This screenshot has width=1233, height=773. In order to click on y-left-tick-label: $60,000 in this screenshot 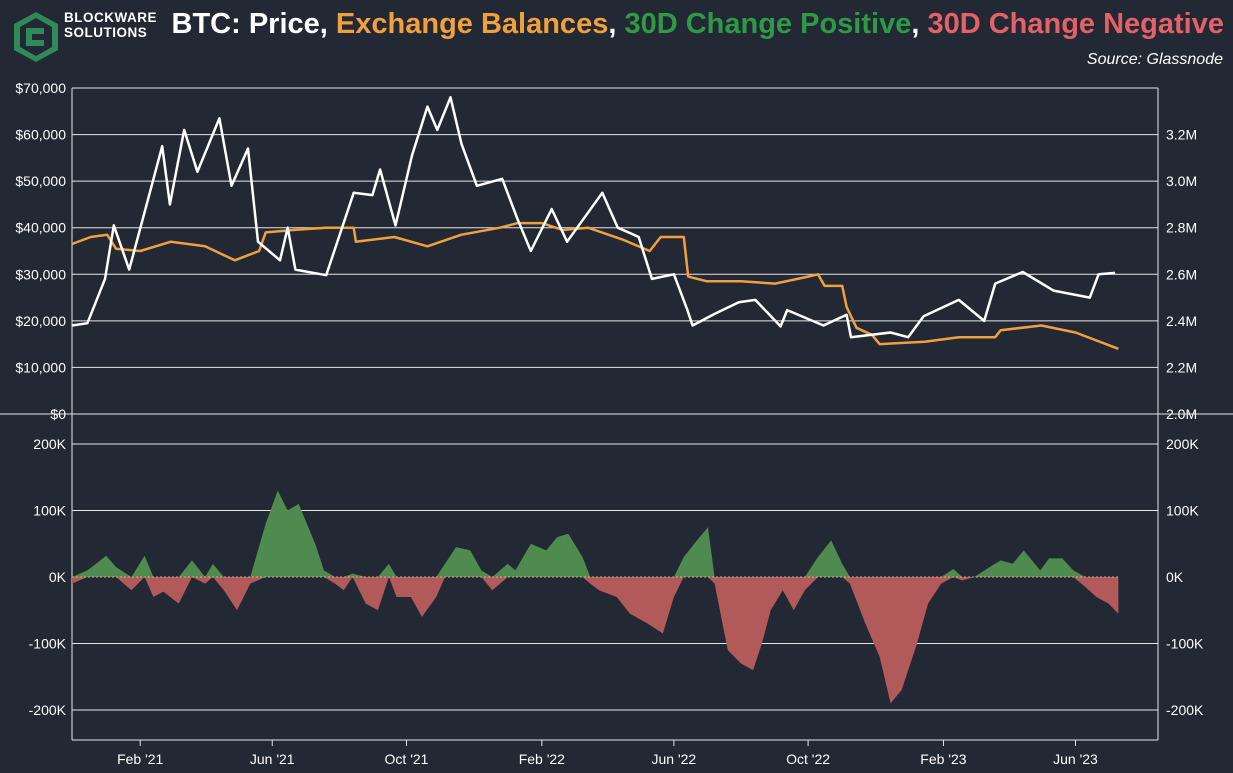, I will do `click(40, 135)`.